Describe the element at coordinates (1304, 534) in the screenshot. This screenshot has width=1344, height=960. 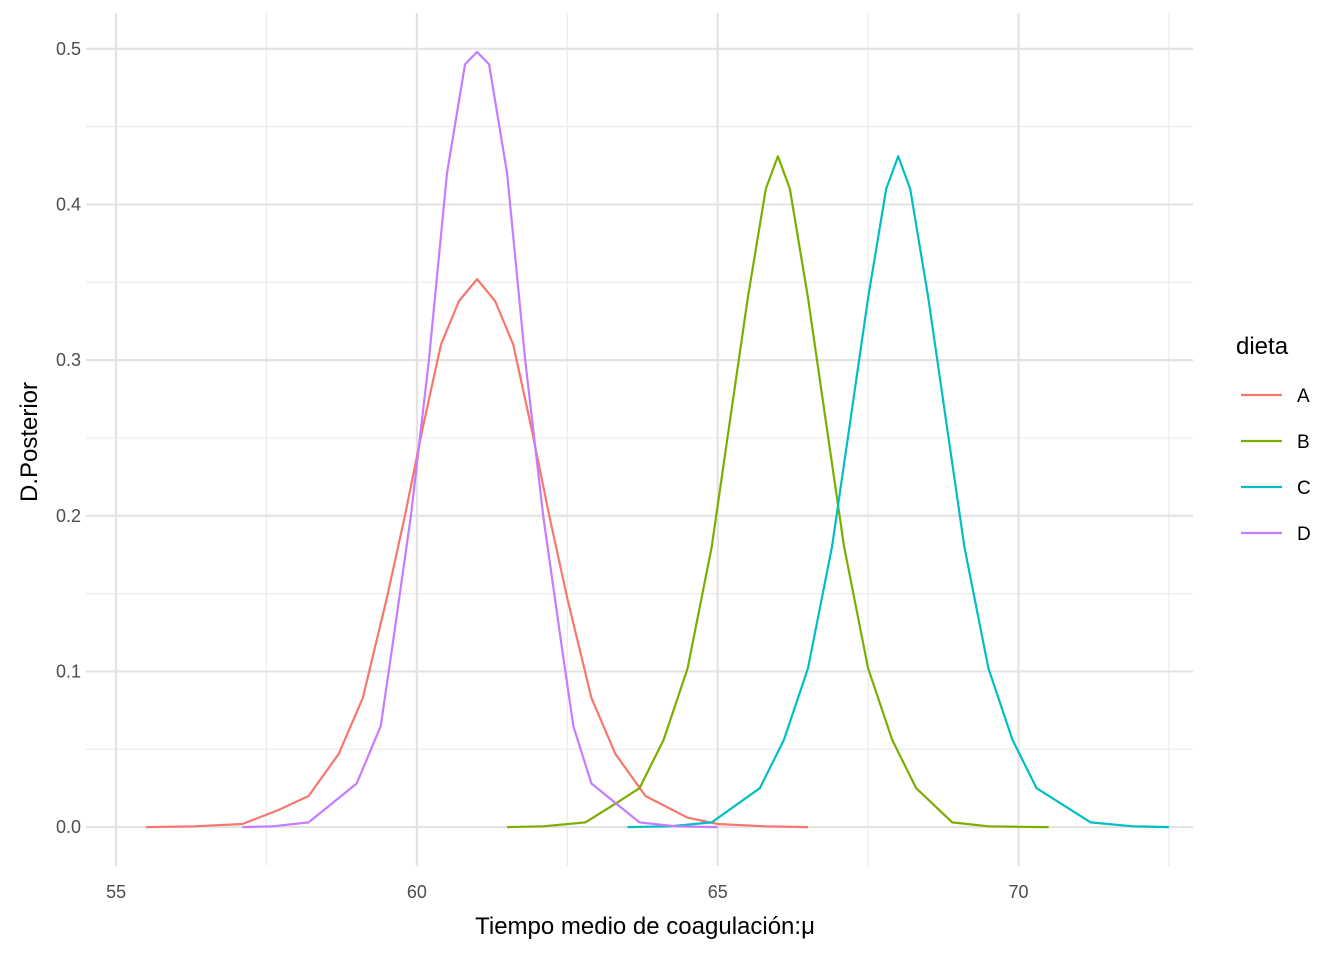
I see `legend-label: D` at that location.